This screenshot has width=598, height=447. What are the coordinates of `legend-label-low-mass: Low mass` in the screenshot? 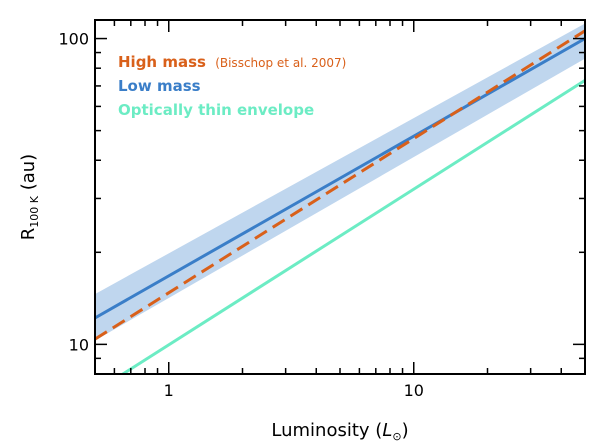 It's located at (159, 86).